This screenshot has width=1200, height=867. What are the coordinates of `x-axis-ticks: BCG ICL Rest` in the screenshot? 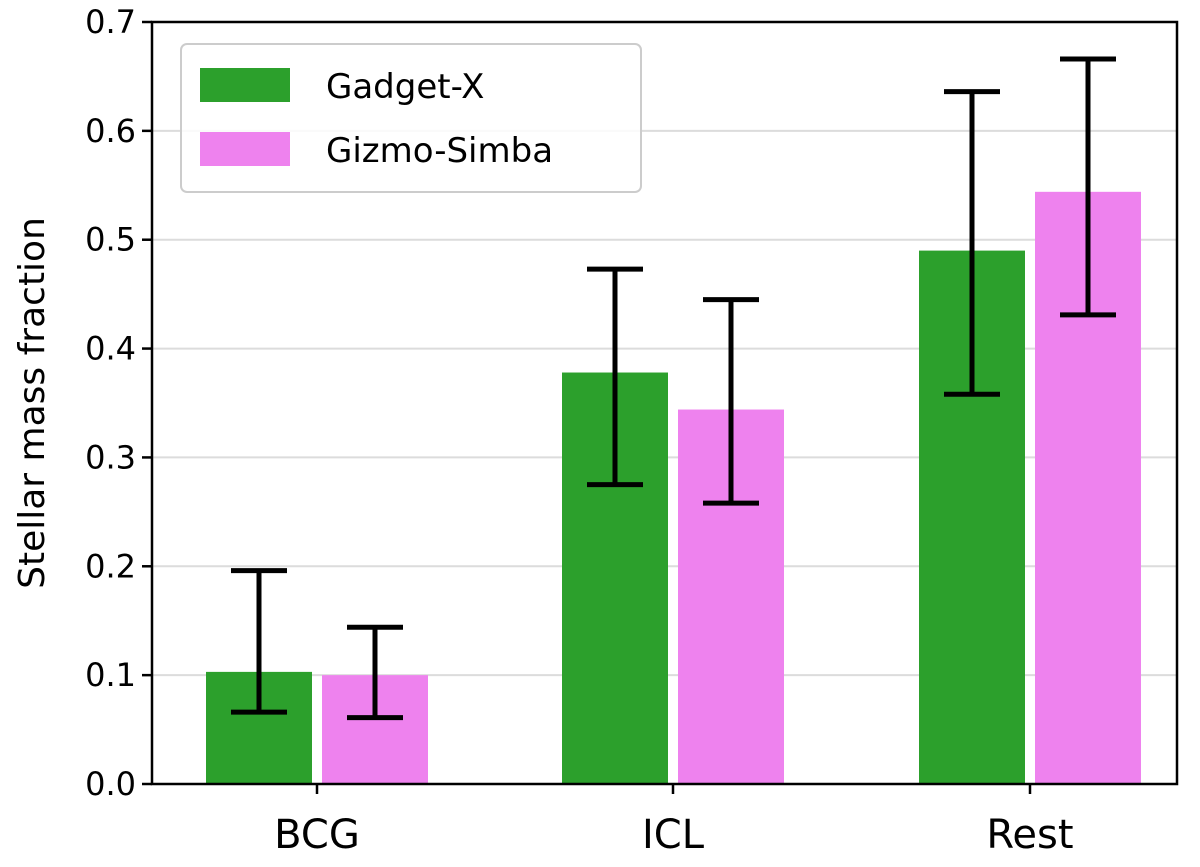 It's located at (674, 821).